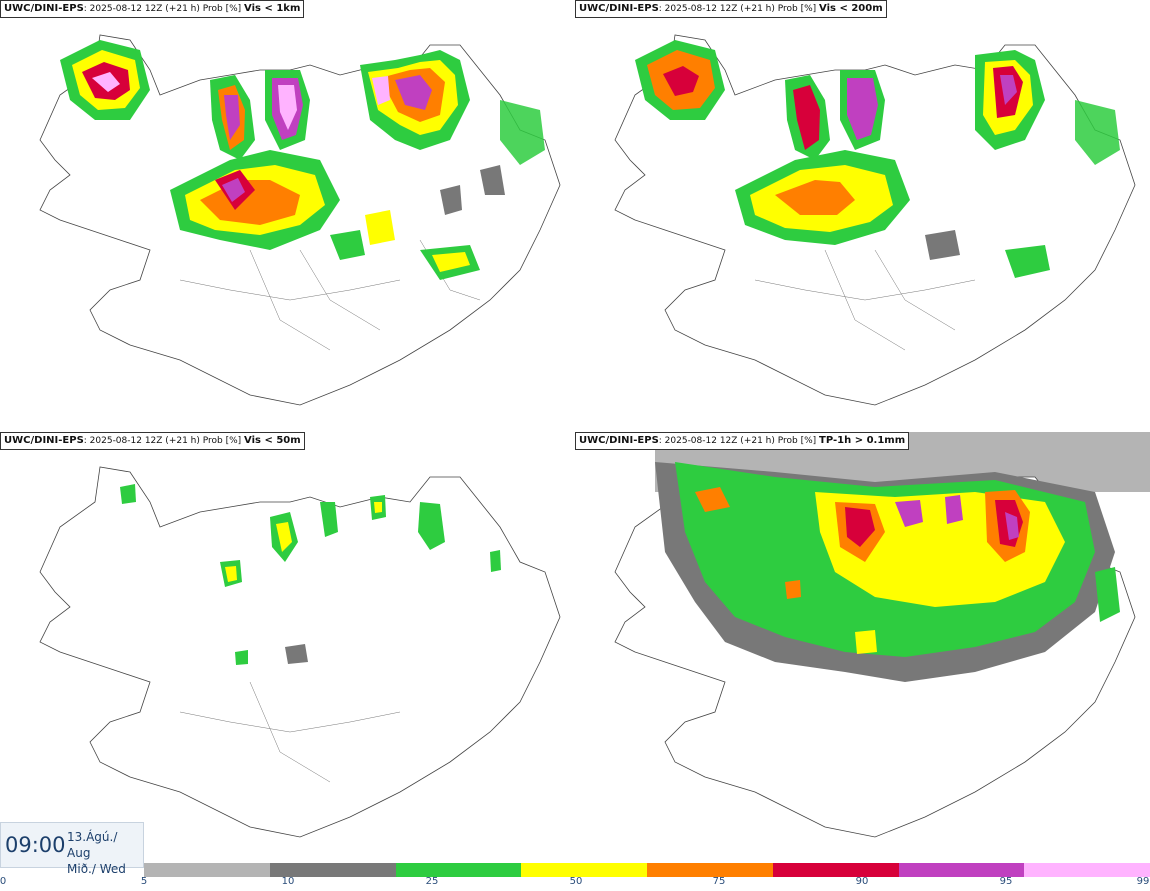  I want to click on probability-colorbar, so click(647, 870).